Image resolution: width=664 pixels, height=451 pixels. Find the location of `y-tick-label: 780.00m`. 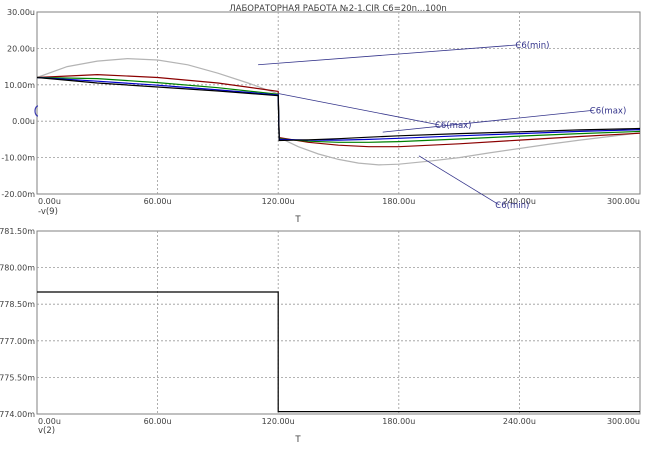

y-tick-label: 780.00m is located at coordinates (17, 268).